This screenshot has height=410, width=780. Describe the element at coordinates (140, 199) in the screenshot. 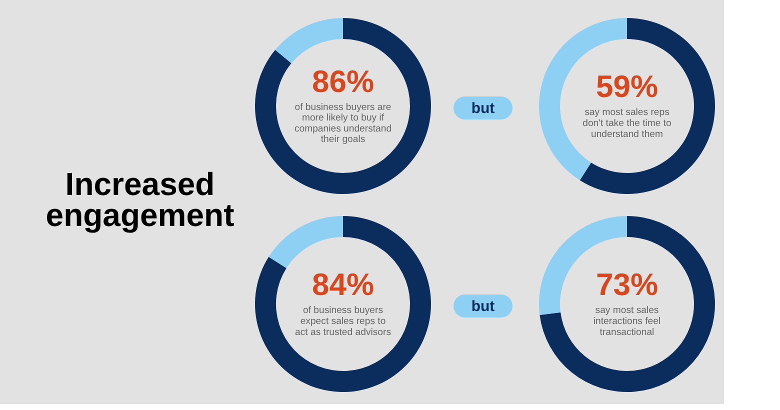

I see `text: Increased engagement` at that location.